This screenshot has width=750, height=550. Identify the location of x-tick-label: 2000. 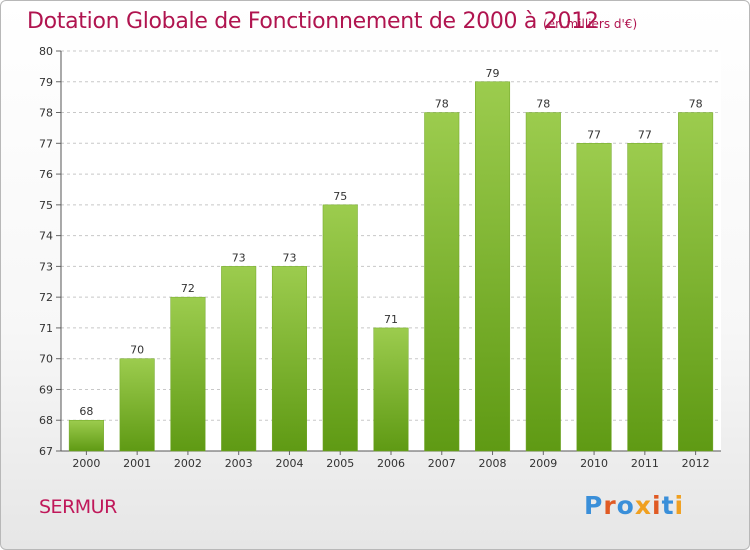
(86, 463).